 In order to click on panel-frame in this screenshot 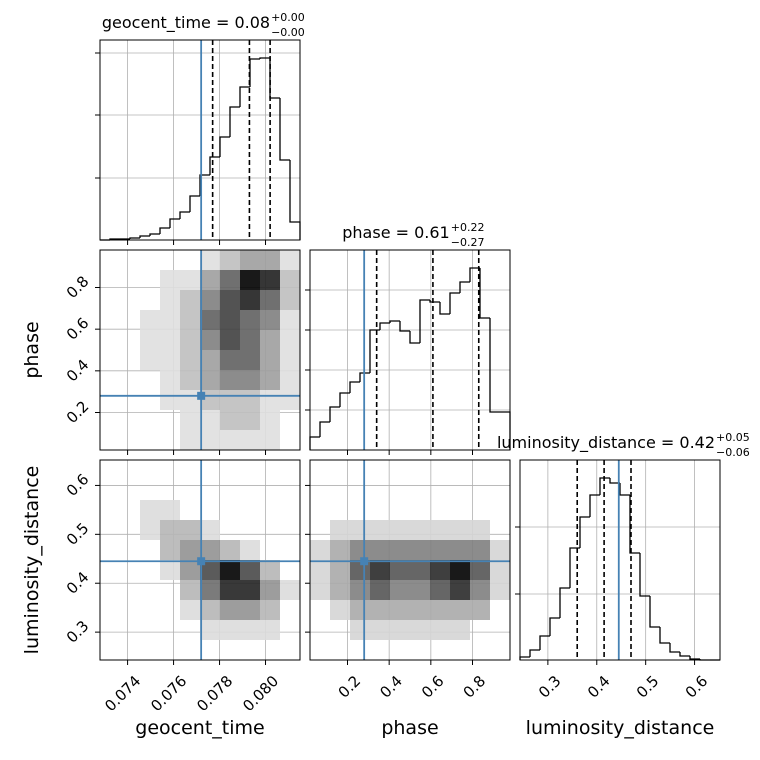, I will do `click(410, 560)`.